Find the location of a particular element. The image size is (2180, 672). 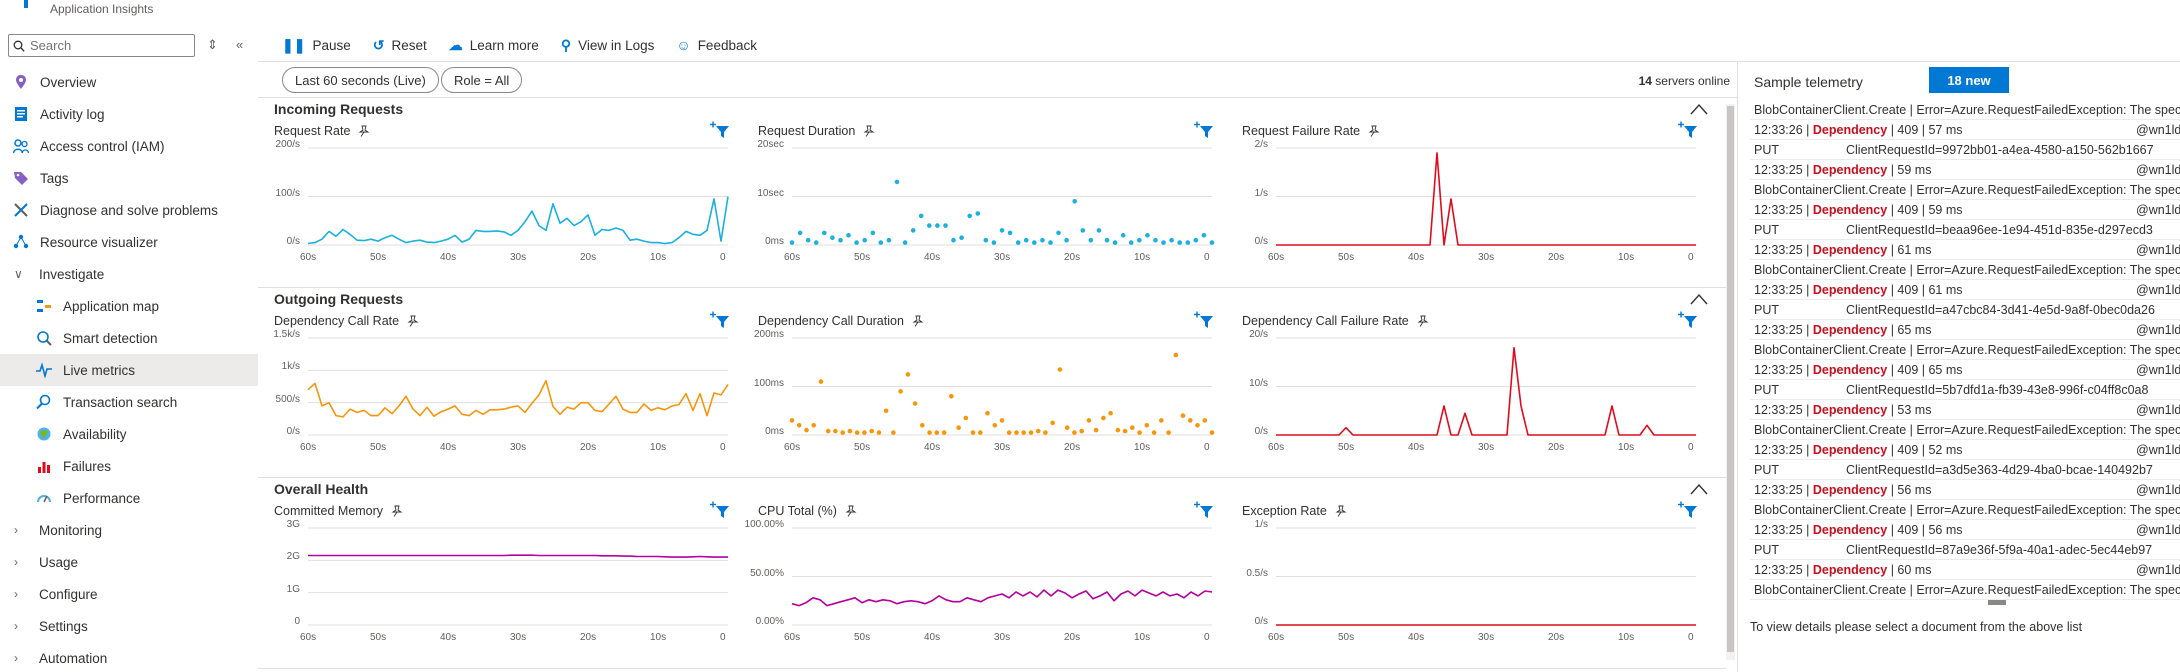

new-items-badge: 18 new is located at coordinates (1969, 80).